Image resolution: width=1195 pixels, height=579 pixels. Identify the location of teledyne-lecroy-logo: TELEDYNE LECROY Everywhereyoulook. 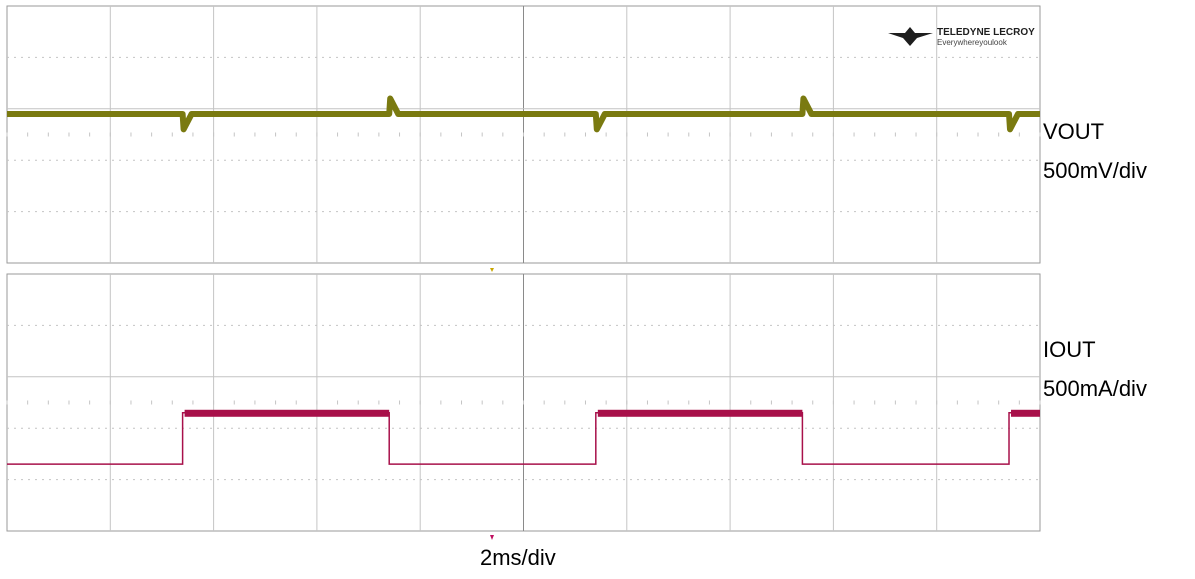
(961, 37).